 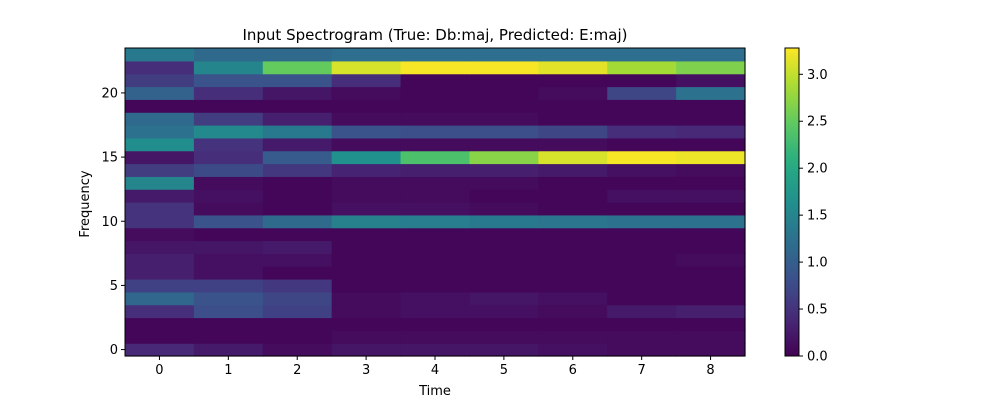 What do you see at coordinates (710, 370) in the screenshot?
I see `x-tick-label: 8` at bounding box center [710, 370].